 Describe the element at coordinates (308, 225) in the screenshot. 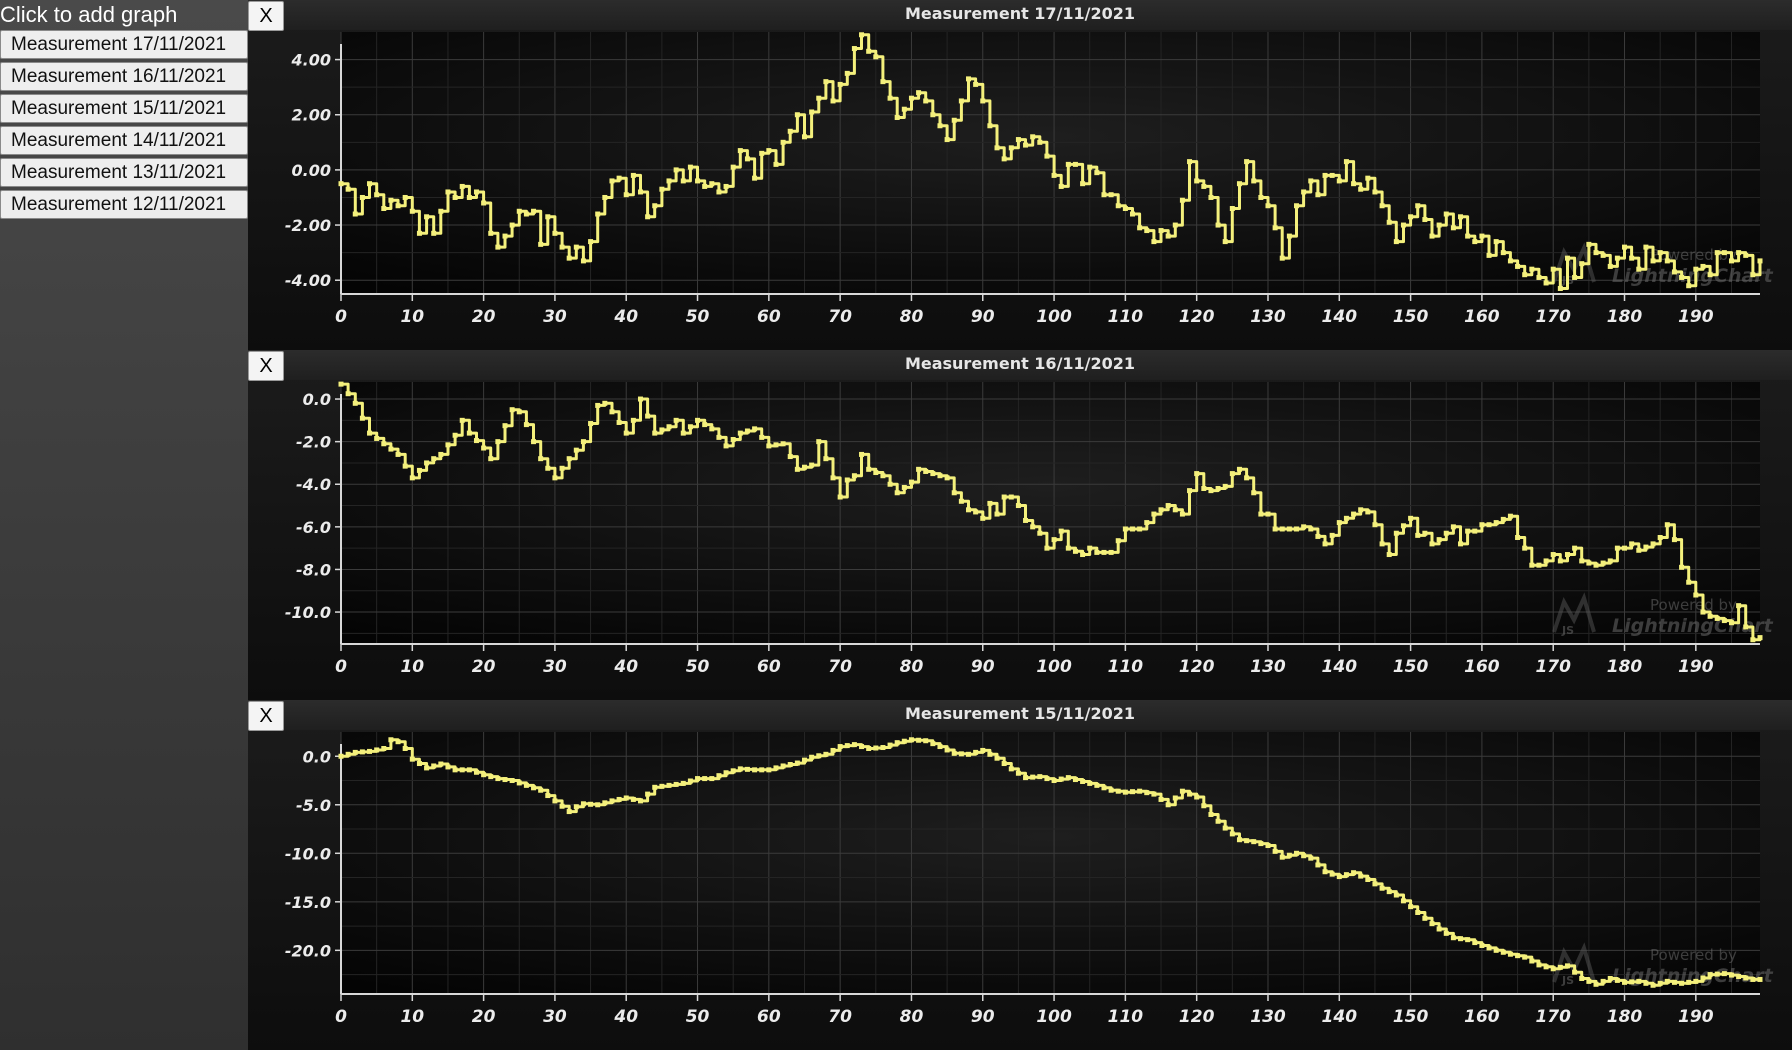

I see `y-tick-label: -2.00` at that location.